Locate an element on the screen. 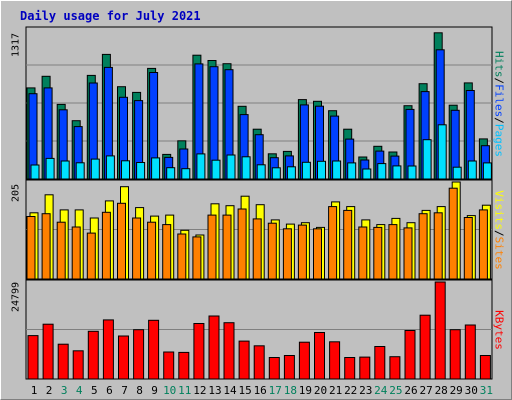  x-tick-label-day-31: 31 is located at coordinates (486, 390).